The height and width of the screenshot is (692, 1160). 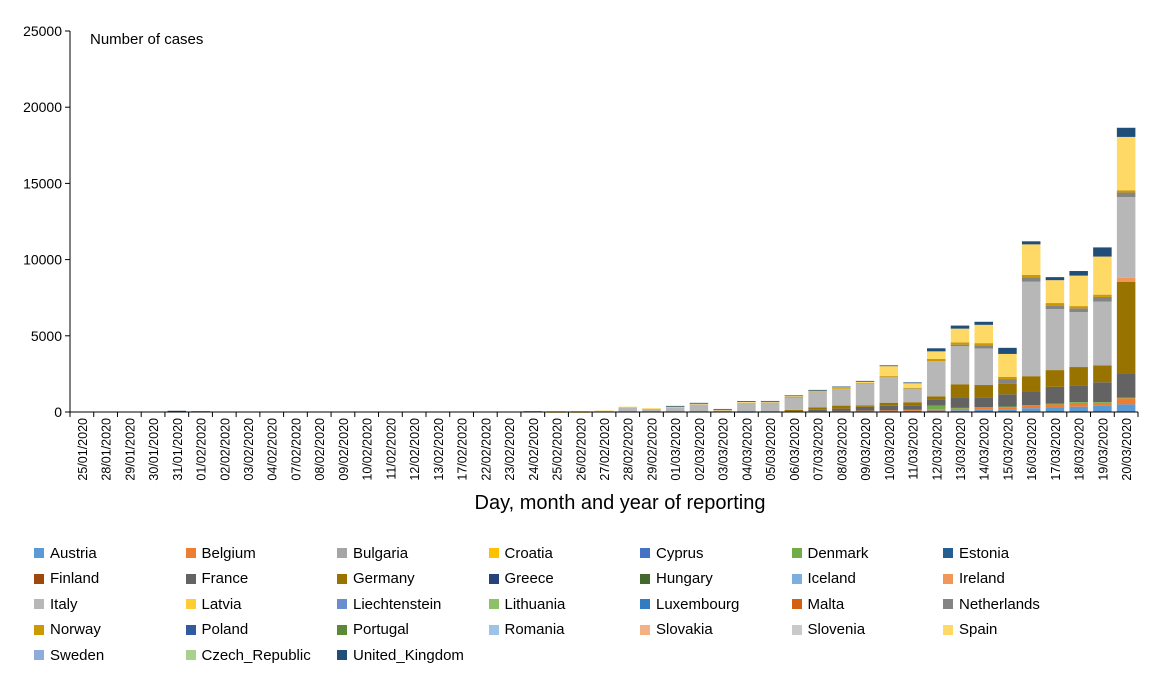 What do you see at coordinates (676, 630) in the screenshot?
I see `legend-item: Slovakia` at bounding box center [676, 630].